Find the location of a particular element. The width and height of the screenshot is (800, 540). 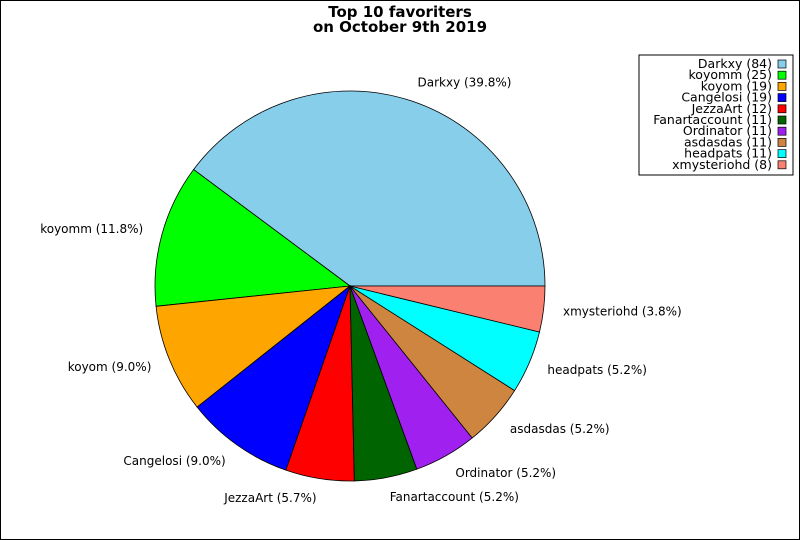

slice-label-jezzaart: JezzaArt (5.7%) is located at coordinates (269, 498).